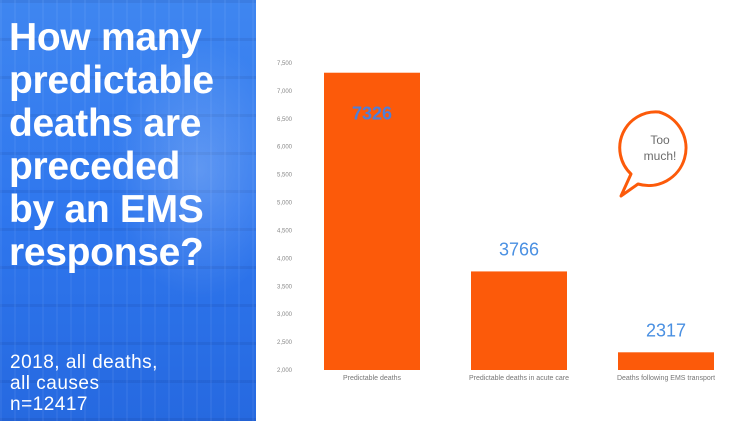 The height and width of the screenshot is (421, 749). Describe the element at coordinates (285, 231) in the screenshot. I see `y-tick-label: 4,500` at that location.